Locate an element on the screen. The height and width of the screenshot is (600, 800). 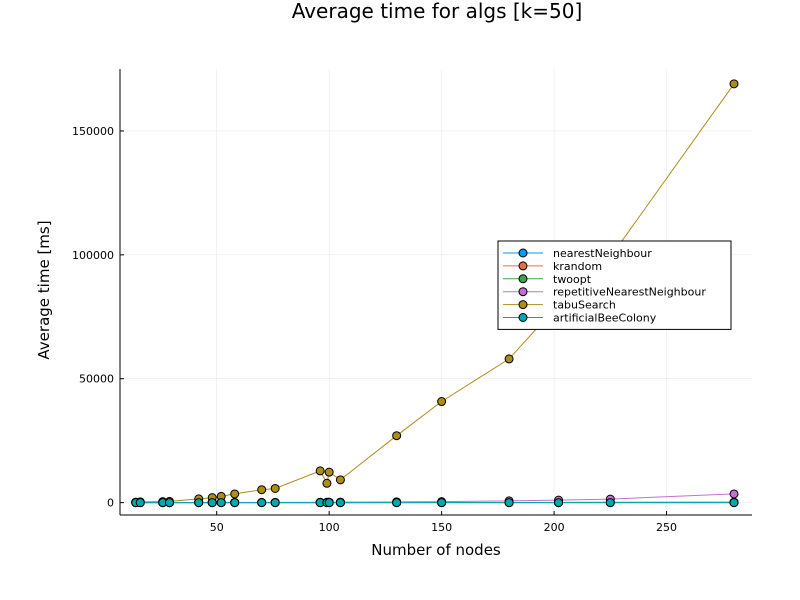
x-axis-label: Number of nodes is located at coordinates (436, 550).